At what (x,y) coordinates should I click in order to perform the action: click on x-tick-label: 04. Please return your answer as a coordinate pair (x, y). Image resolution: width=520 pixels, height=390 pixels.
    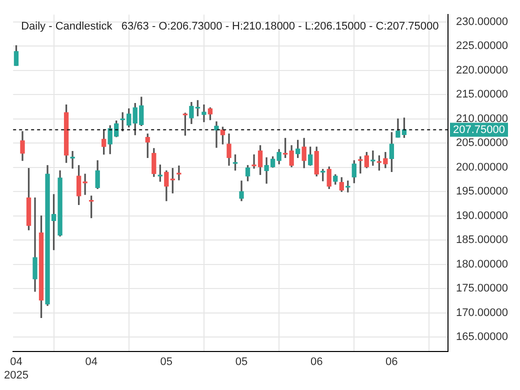
    Looking at the image, I should click on (91, 362).